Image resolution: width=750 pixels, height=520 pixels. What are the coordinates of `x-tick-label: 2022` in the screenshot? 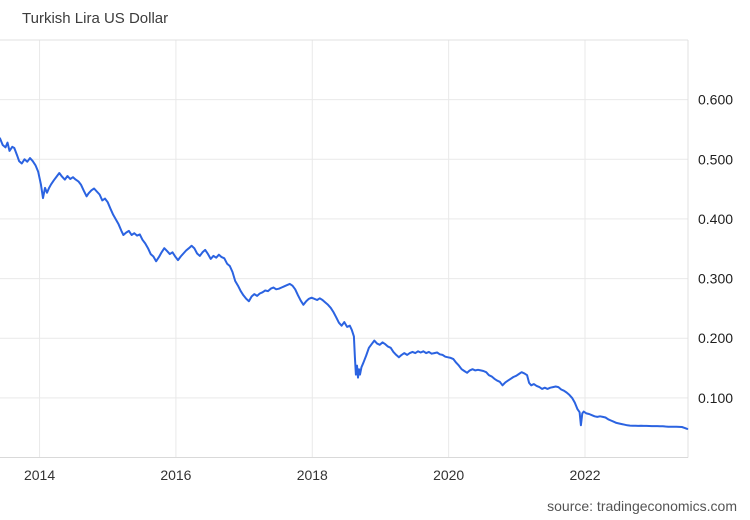 It's located at (584, 475).